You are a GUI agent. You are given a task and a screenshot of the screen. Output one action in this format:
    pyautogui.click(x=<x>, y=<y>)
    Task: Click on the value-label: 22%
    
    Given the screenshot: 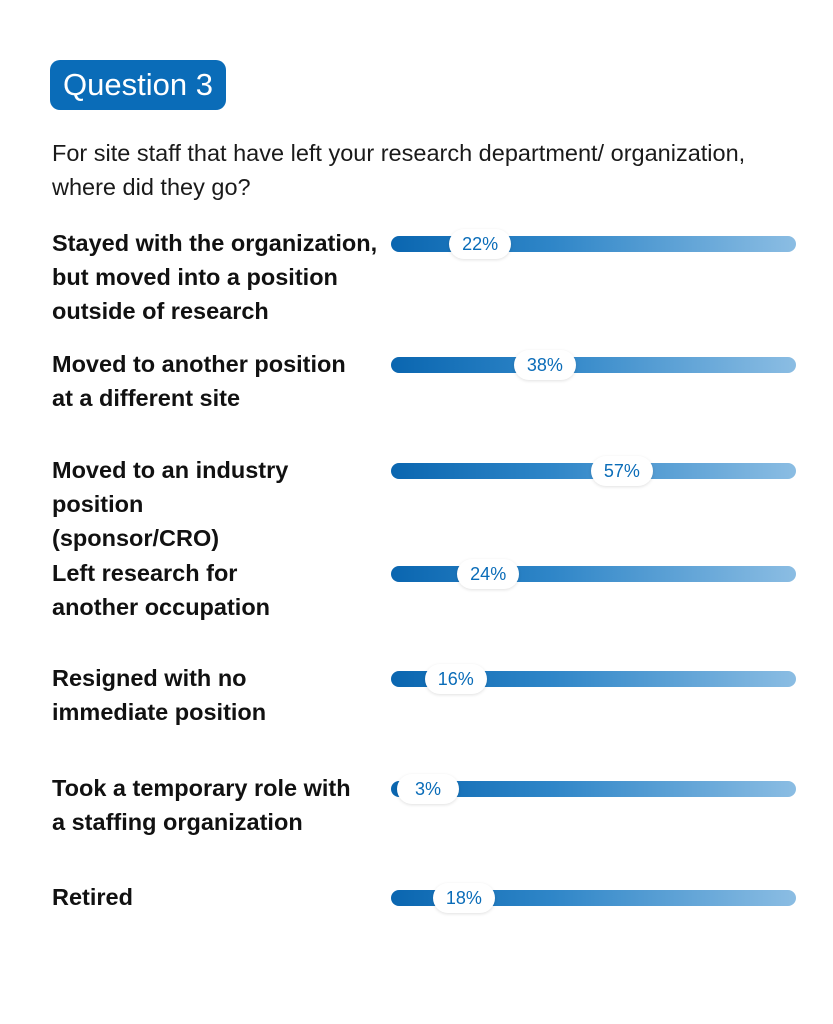 What is the action you would take?
    pyautogui.click(x=480, y=244)
    